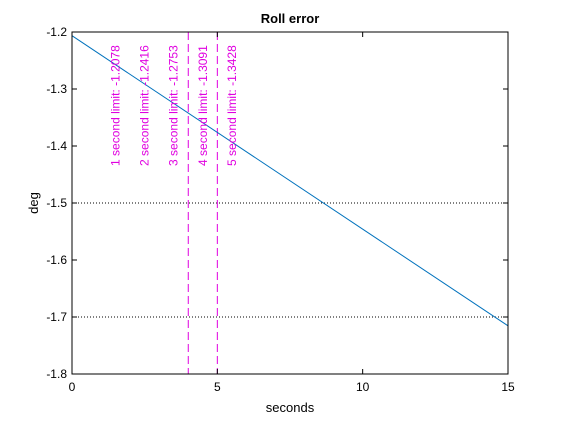  I want to click on x-tick-label: 15, so click(508, 387).